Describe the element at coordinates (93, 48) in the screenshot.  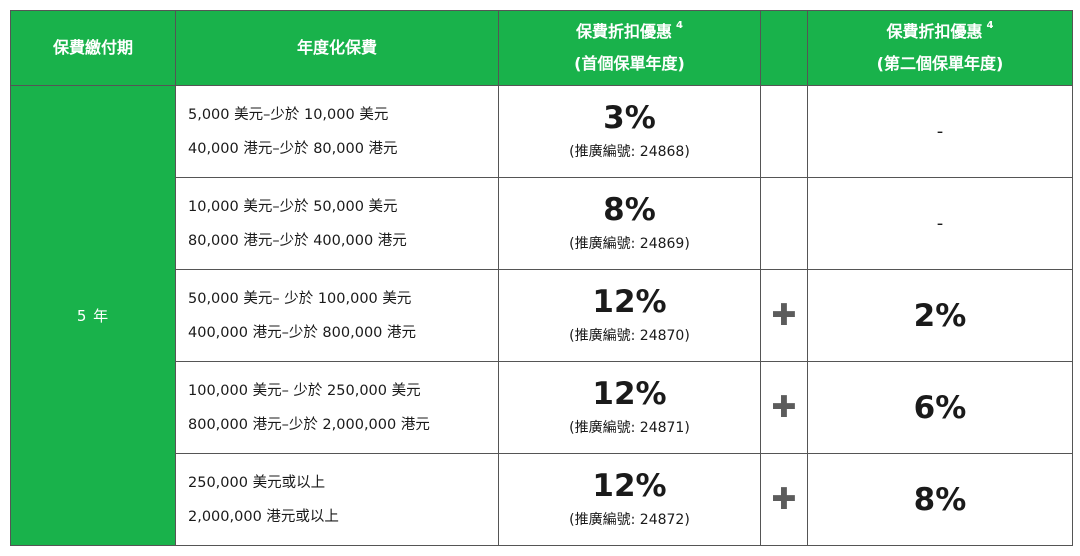
I see `header-payment-period: 保費繳付期` at that location.